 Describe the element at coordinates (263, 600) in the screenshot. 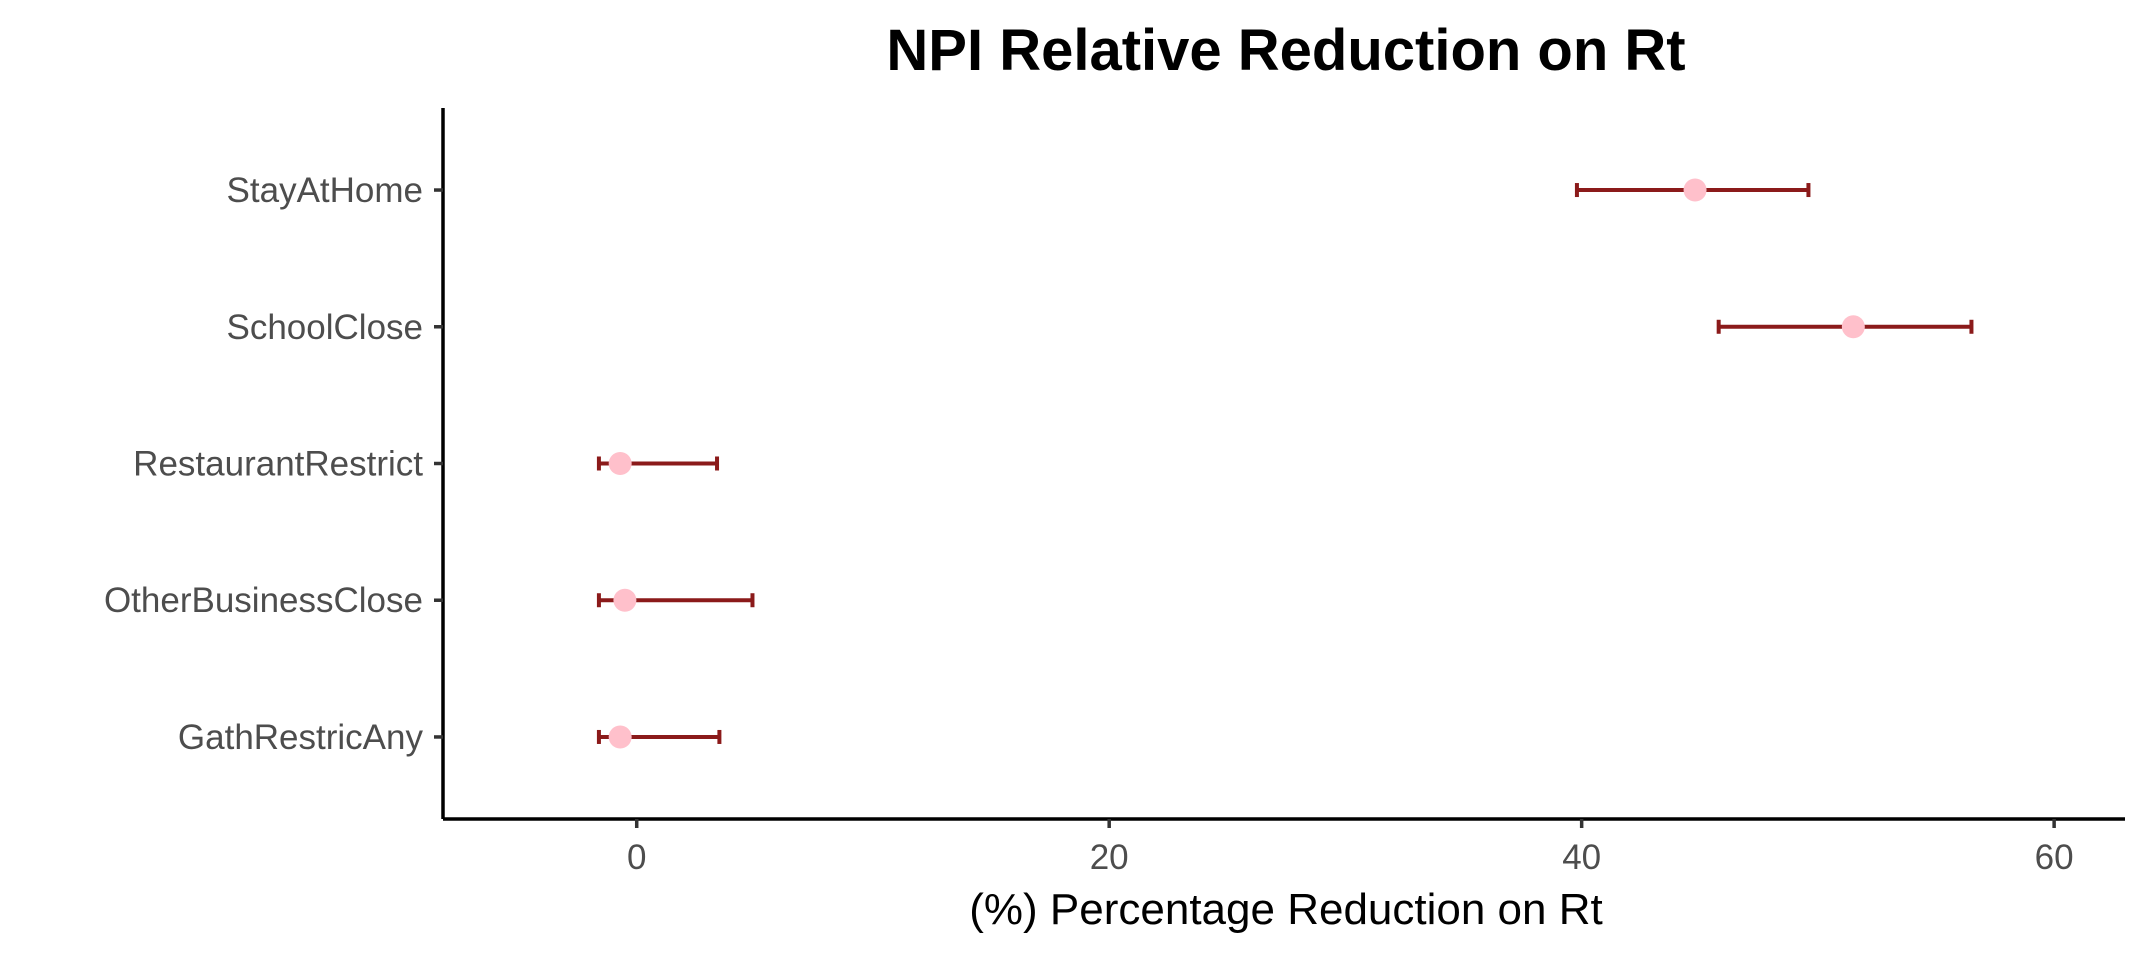

I see `y-tick-label: OtherBusinessClose` at that location.